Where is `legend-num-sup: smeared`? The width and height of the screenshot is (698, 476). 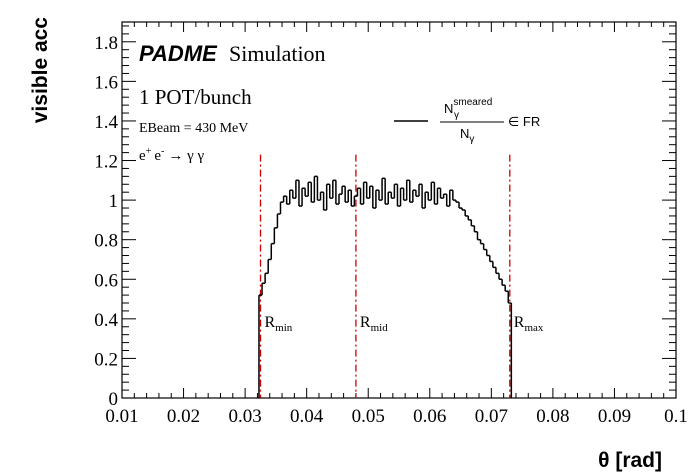 legend-num-sup: smeared is located at coordinates (472, 102).